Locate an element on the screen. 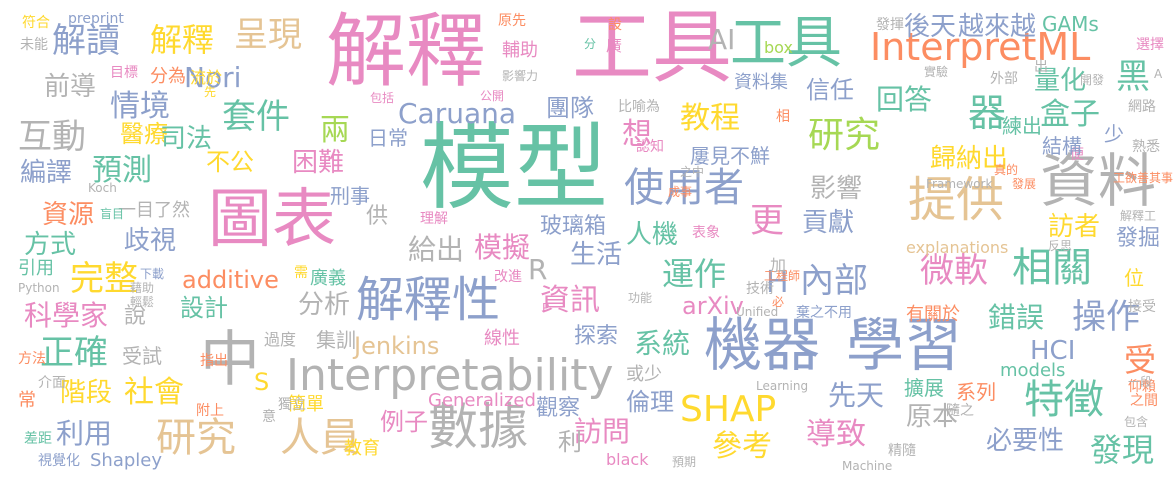  word: 技術 is located at coordinates (760, 289).